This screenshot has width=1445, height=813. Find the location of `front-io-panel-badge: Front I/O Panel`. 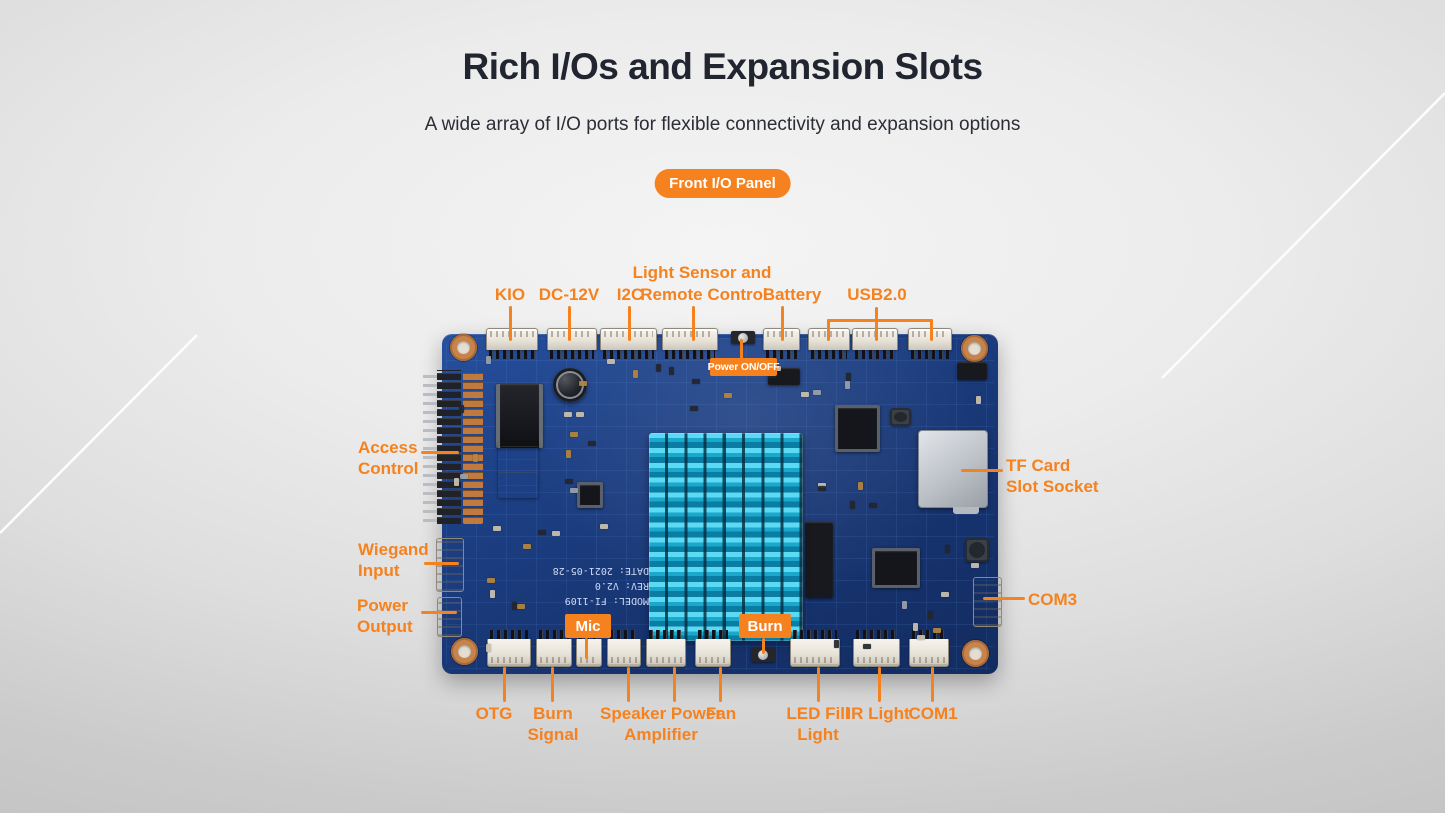

front-io-panel-badge: Front I/O Panel is located at coordinates (722, 183).